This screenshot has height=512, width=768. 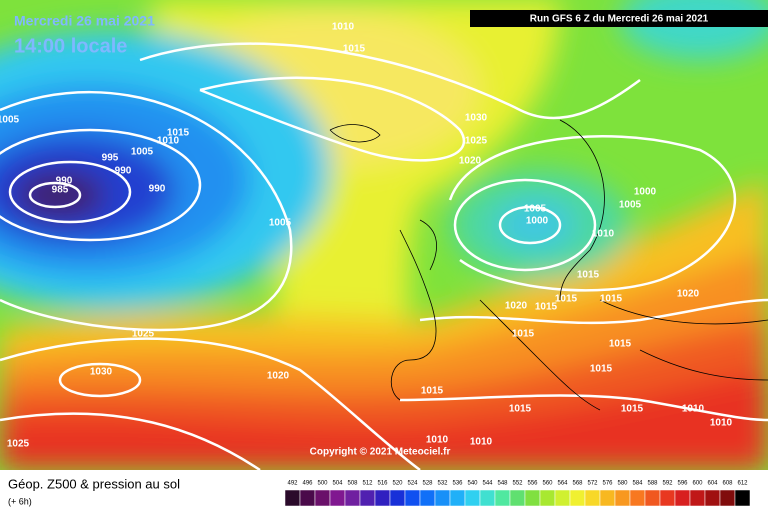 I want to click on scale-label: 524, so click(x=412, y=484).